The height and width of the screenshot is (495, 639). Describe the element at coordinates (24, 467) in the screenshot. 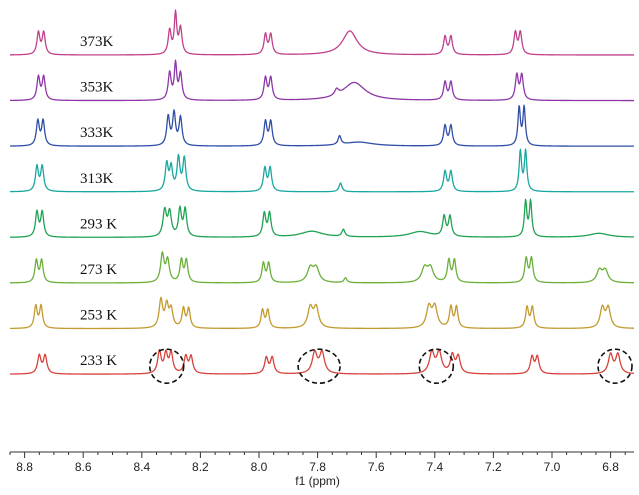

I see `x-tick-label: 8.8` at that location.